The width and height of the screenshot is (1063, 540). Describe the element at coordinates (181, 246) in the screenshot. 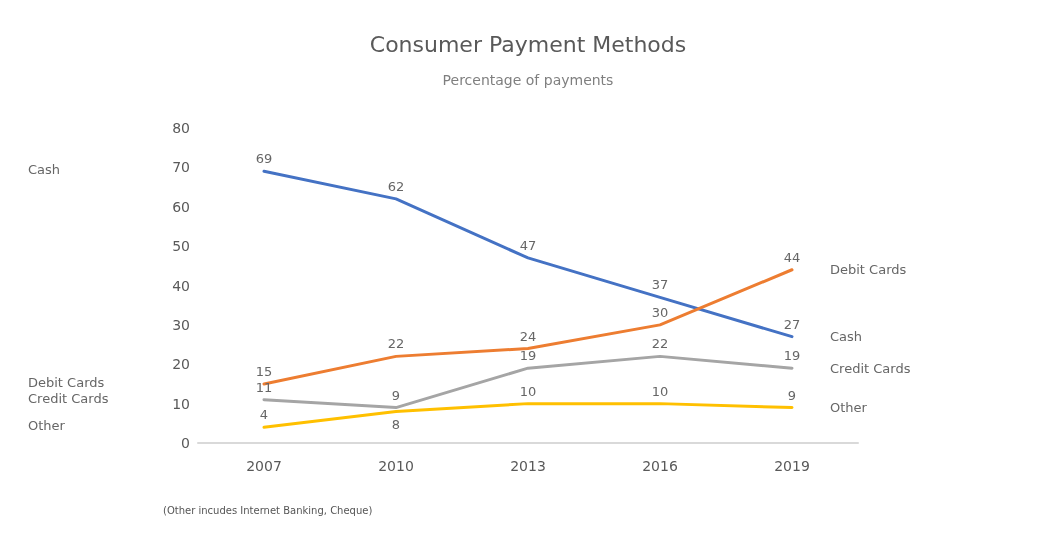

I see `y-tick-label: 50` at that location.